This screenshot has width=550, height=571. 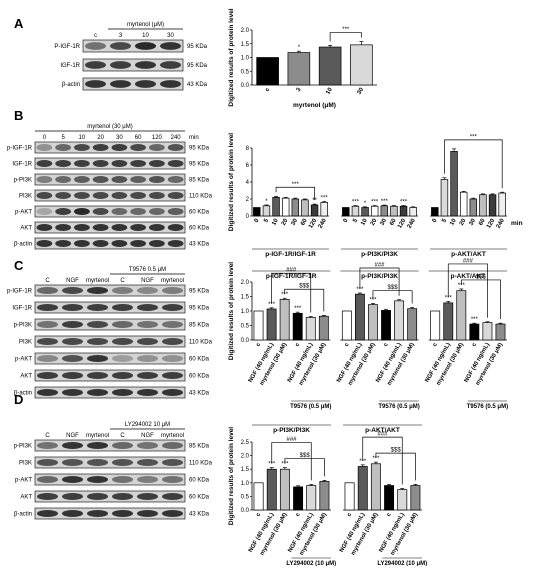 What do you see at coordinates (199, 291) in the screenshot?
I see `blot-kda: 95 KDa` at bounding box center [199, 291].